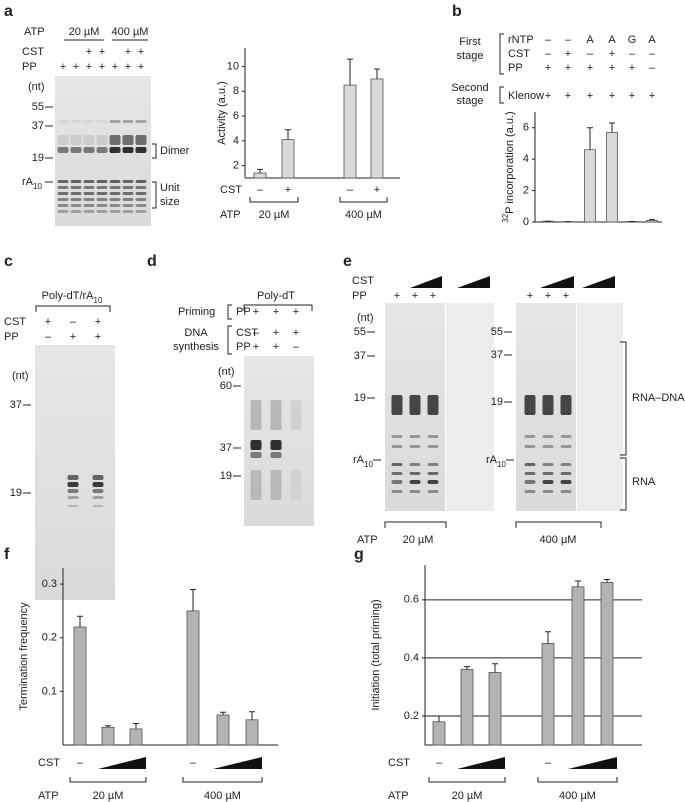 The height and width of the screenshot is (802, 685). I want to click on size-marker-main: rA, so click(359, 460).